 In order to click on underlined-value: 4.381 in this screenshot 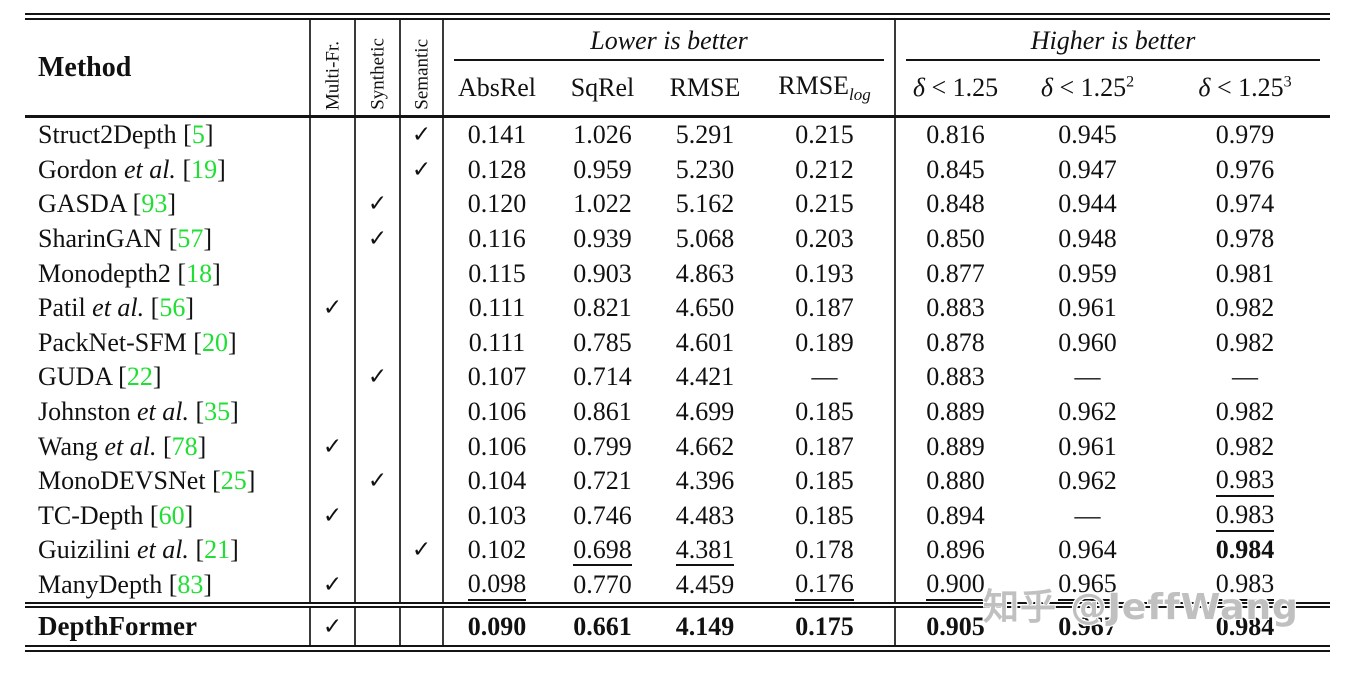, I will do `click(705, 551)`.